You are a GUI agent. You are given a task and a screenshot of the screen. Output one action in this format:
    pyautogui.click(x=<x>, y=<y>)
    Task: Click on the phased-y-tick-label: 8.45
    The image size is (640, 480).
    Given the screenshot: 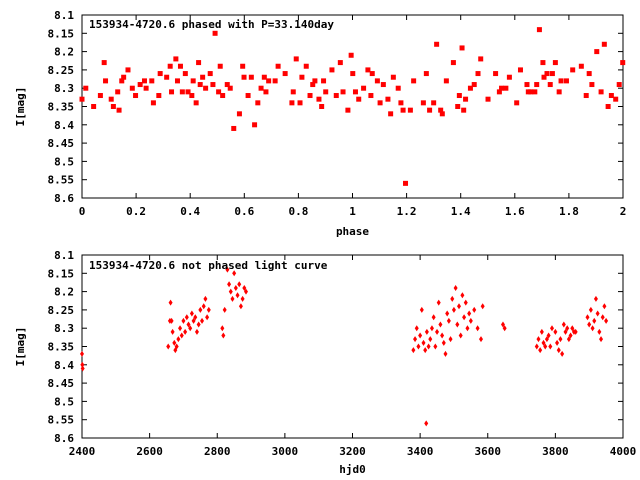 What is the action you would take?
    pyautogui.click(x=61, y=143)
    